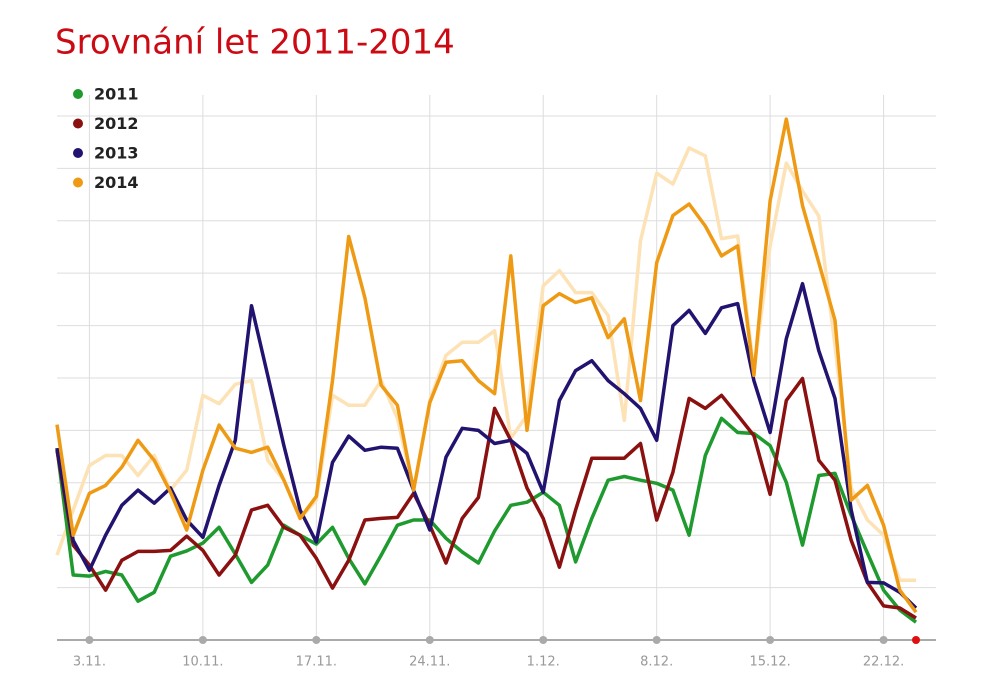 The image size is (1000, 686). I want to click on x-tick-label: 8.12., so click(656, 662).